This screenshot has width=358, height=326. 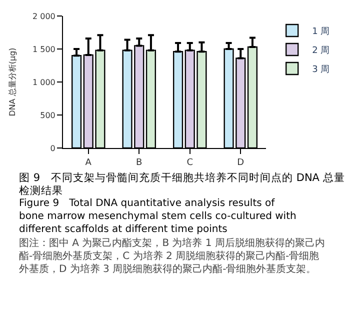 I want to click on y-tick-label: 0, so click(x=53, y=148).